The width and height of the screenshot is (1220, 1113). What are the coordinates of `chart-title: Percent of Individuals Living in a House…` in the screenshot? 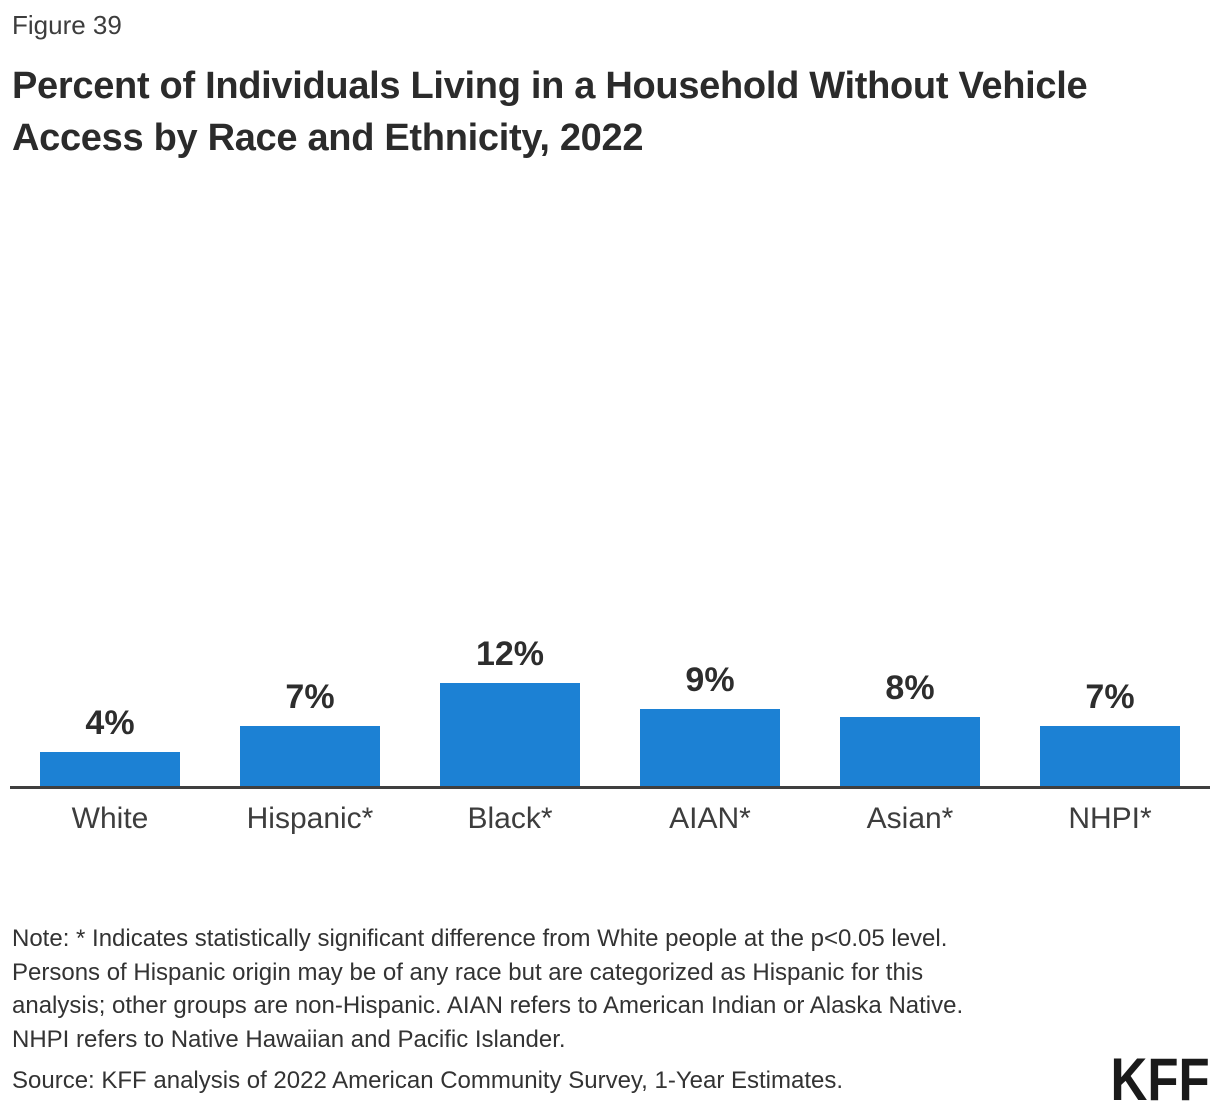 It's located at (550, 112).